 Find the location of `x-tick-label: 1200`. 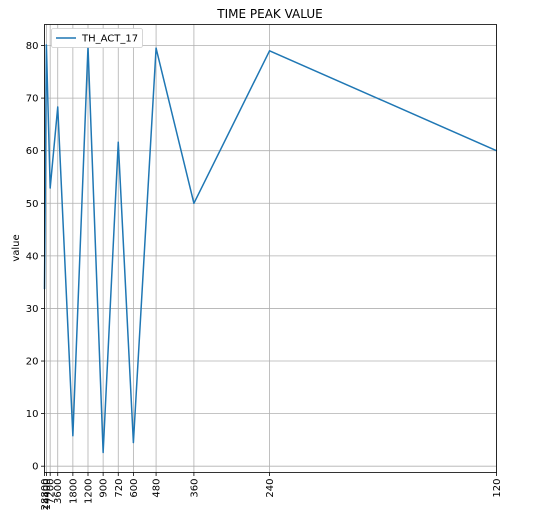

x-tick-label: 1200 is located at coordinates (88, 491).